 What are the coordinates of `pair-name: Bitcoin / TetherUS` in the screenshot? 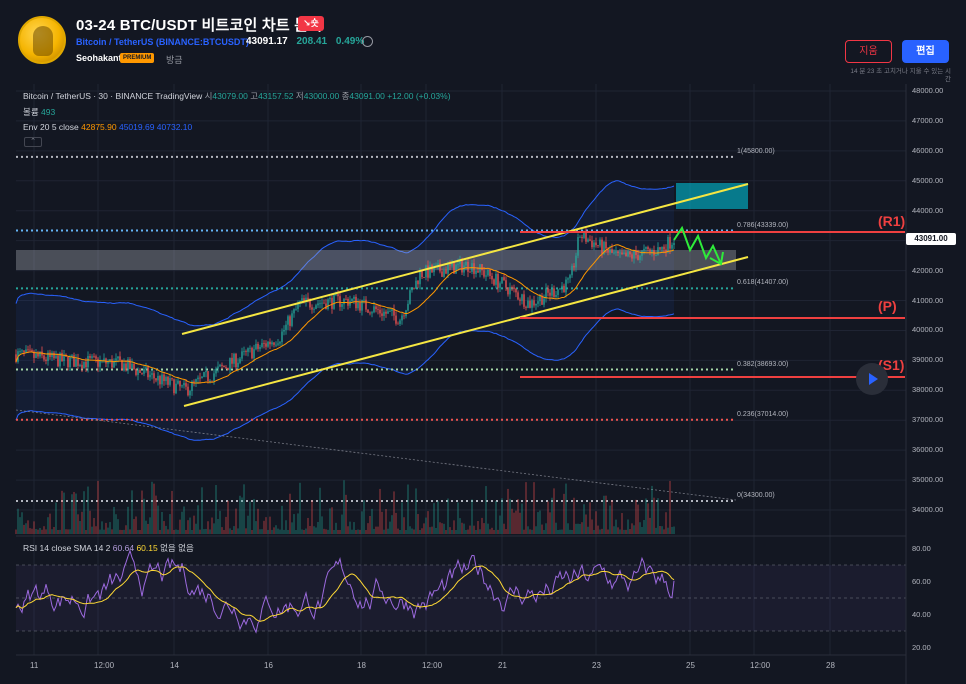 It's located at (115, 42).